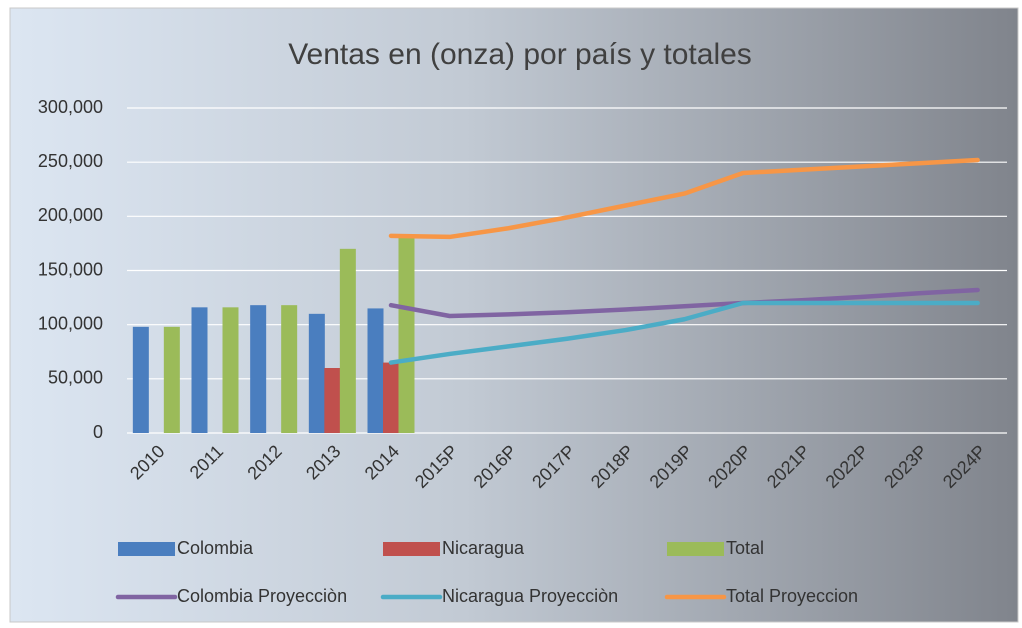 The image size is (1022, 628). What do you see at coordinates (70, 269) in the screenshot?
I see `y-tick-label: 150,000` at bounding box center [70, 269].